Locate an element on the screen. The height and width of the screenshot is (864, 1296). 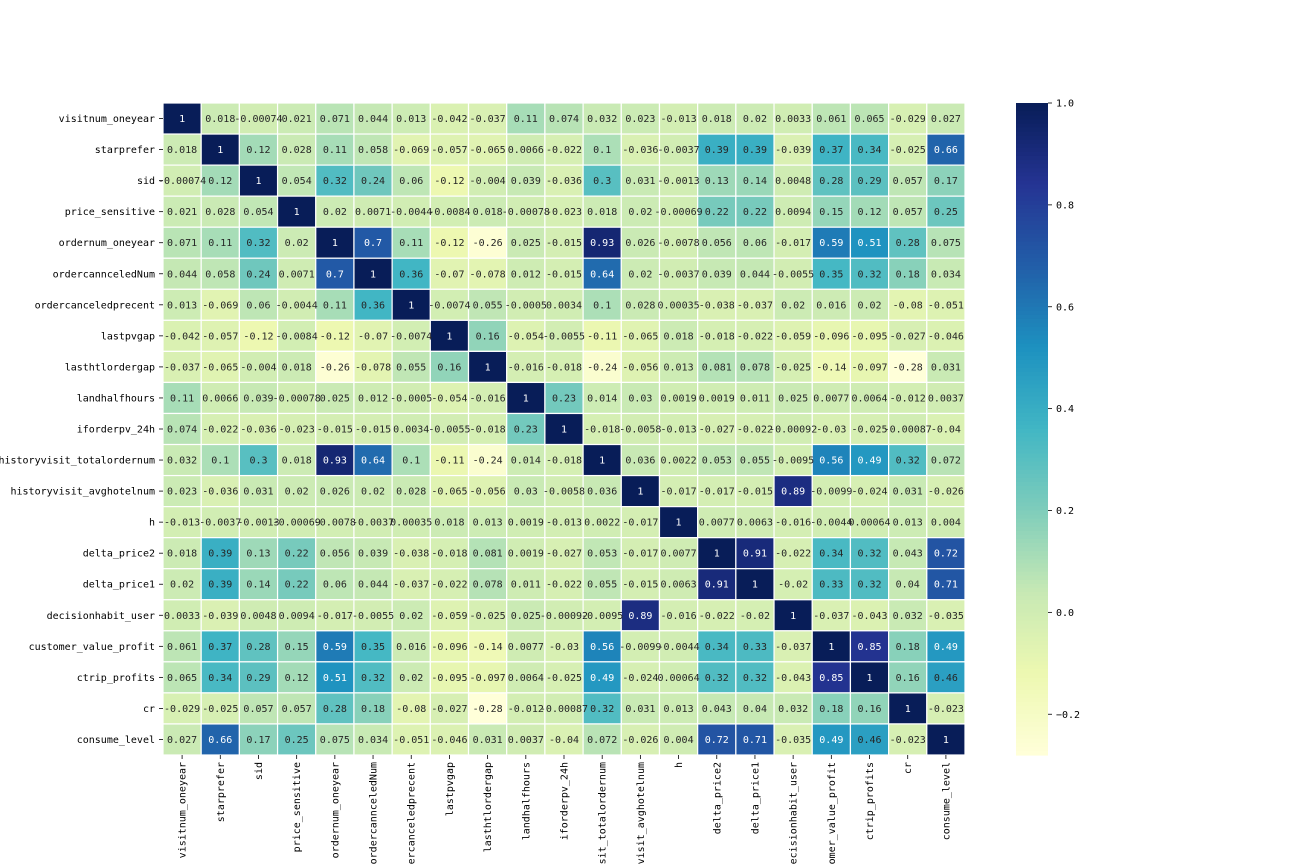
cell-value-label: 0.37 is located at coordinates (220, 647).